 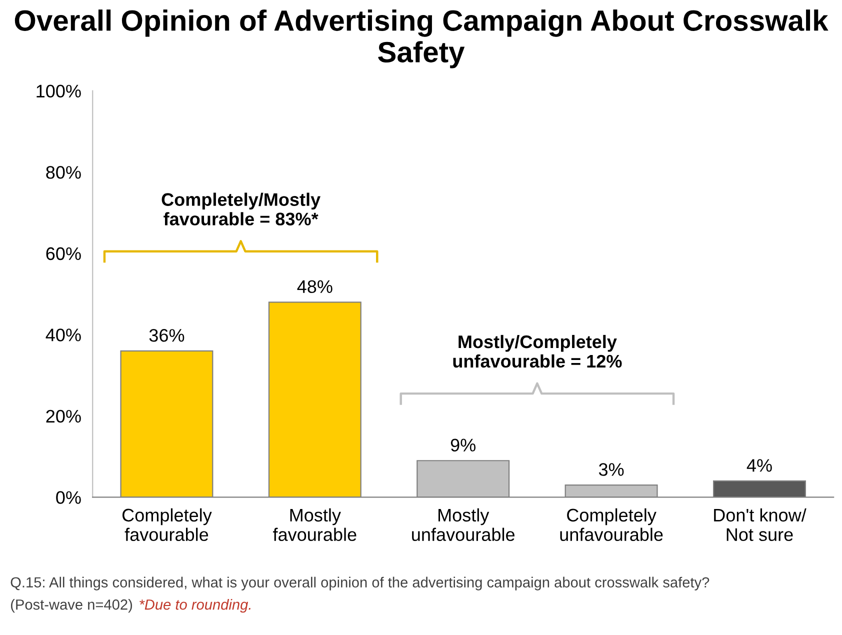 What do you see at coordinates (68, 497) in the screenshot?
I see `y-tick-label: 0%` at bounding box center [68, 497].